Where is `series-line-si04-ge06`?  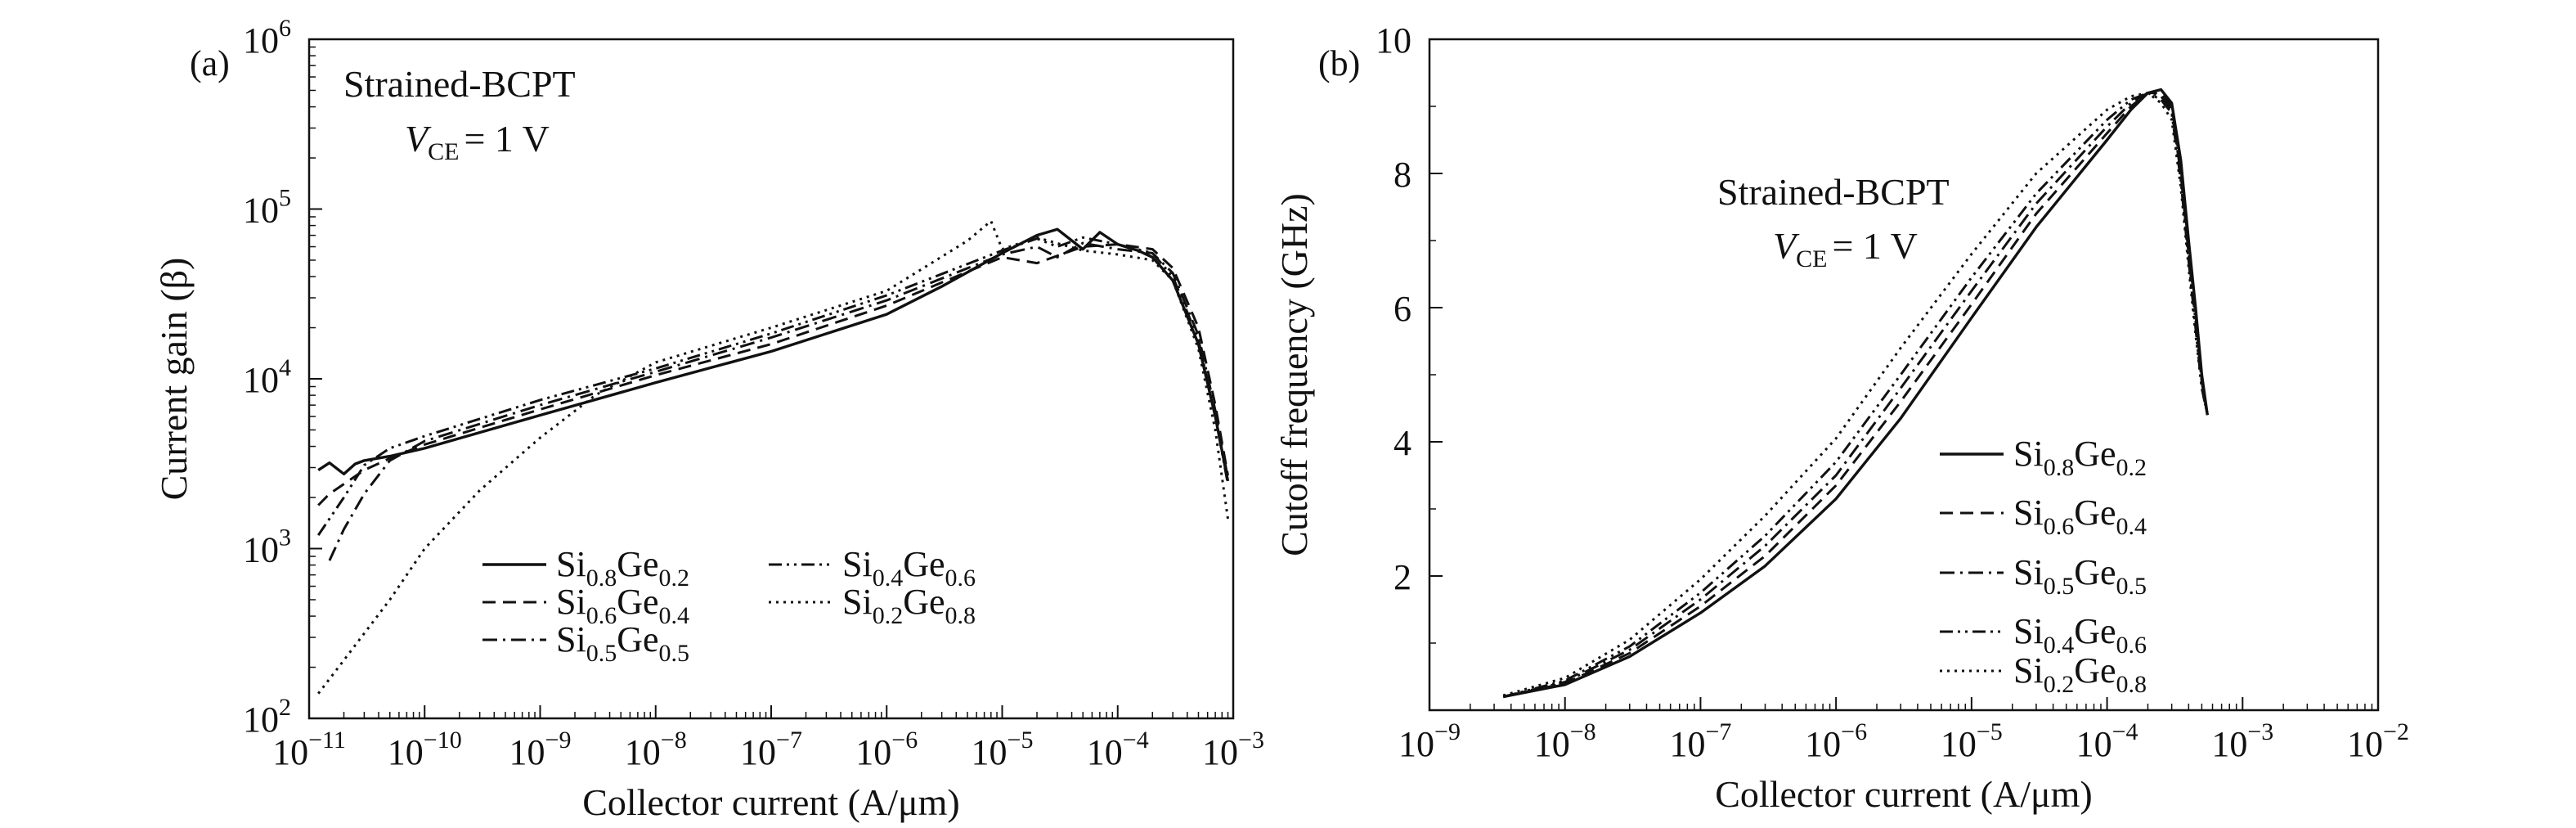
series-line-si04-ge06 is located at coordinates (772, 386).